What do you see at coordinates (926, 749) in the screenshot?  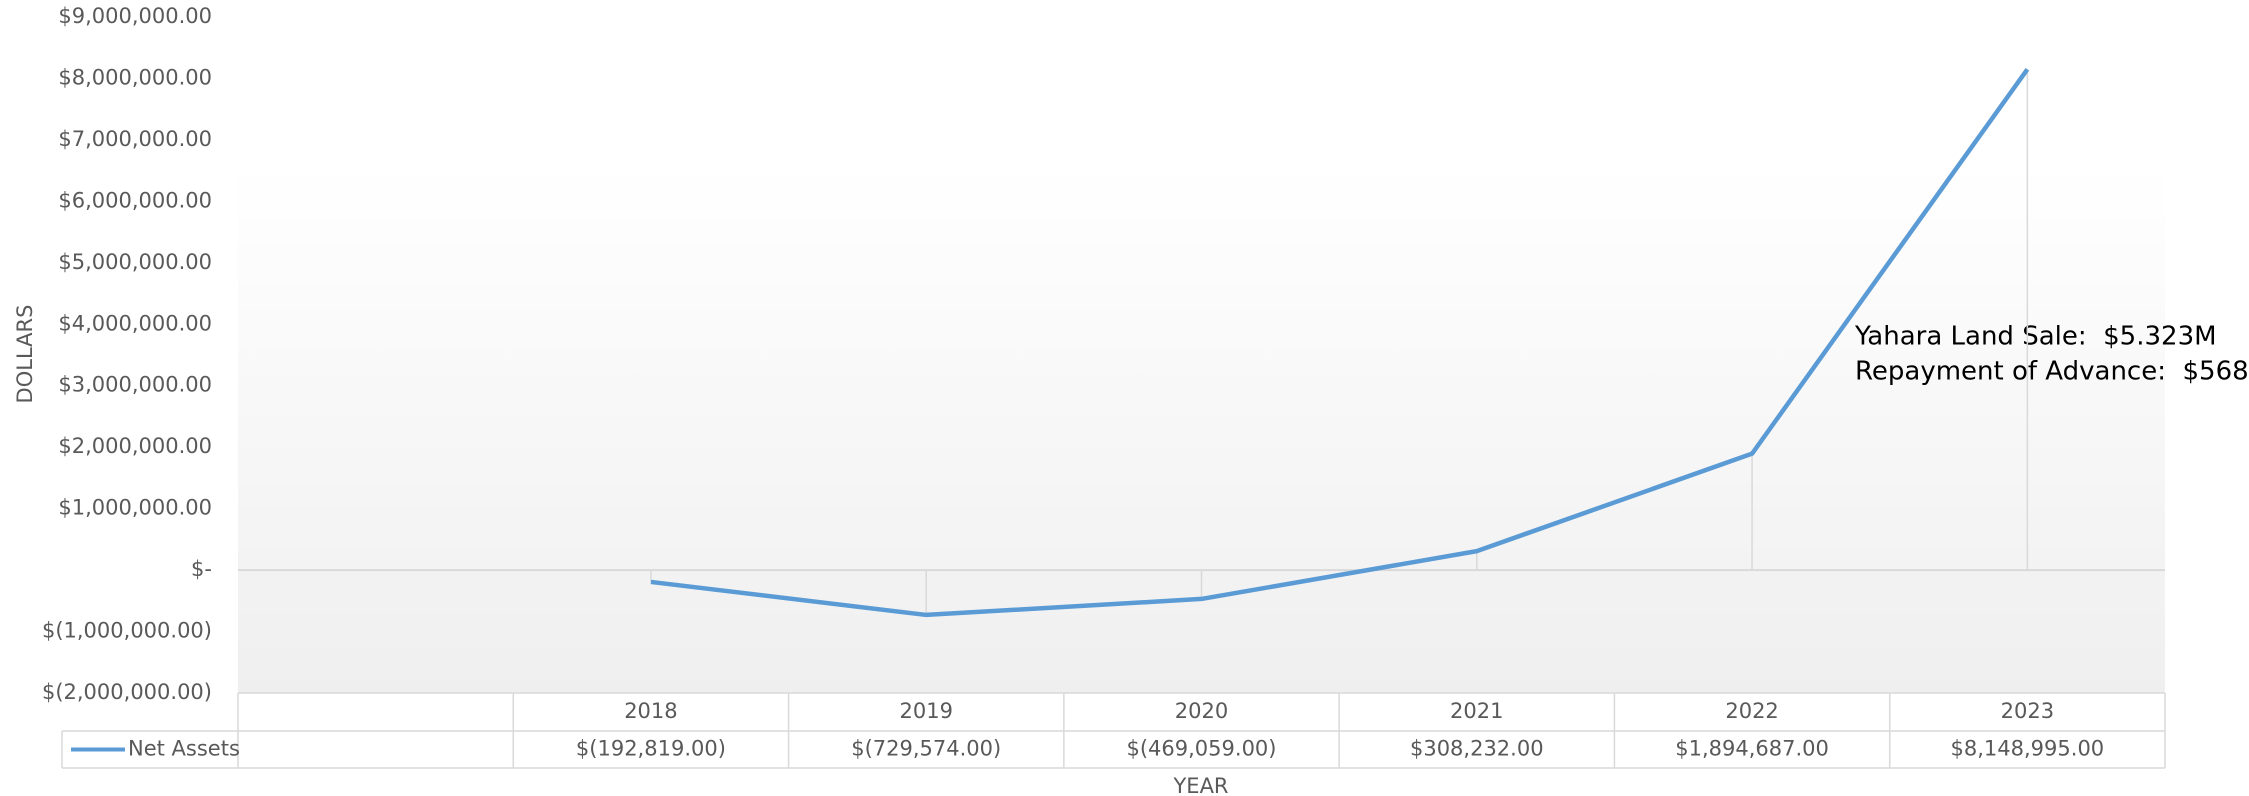 I see `data-table-value: $(729,574.00)` at bounding box center [926, 749].